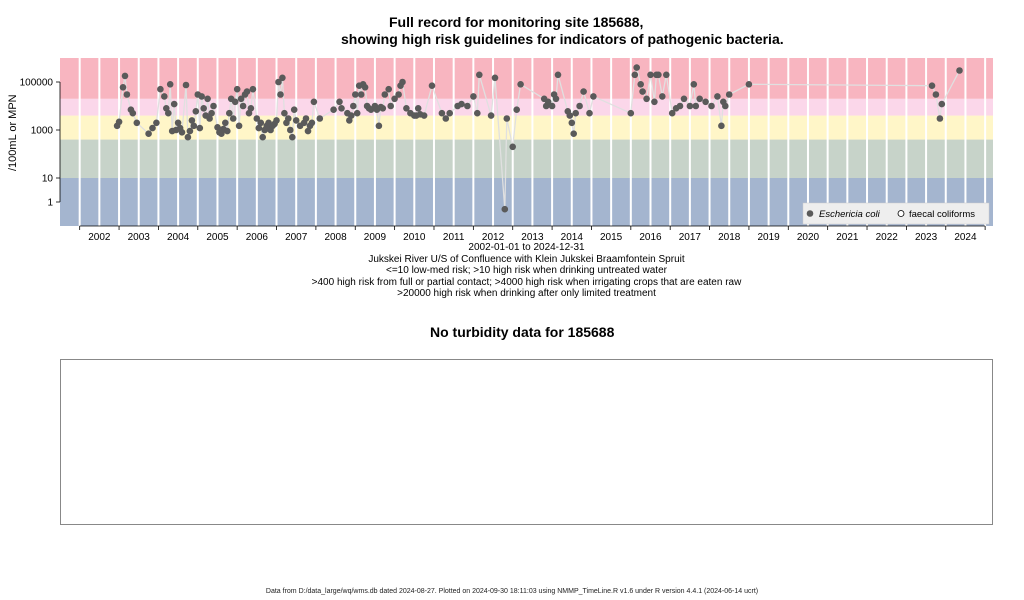  I want to click on x-tick-label: 2011, so click(454, 237).